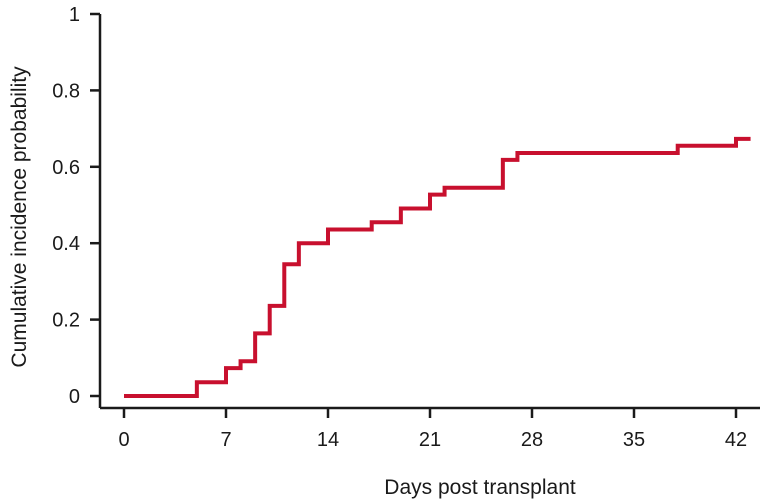 The width and height of the screenshot is (766, 504). What do you see at coordinates (532, 440) in the screenshot?
I see `x-tick-label: 28` at bounding box center [532, 440].